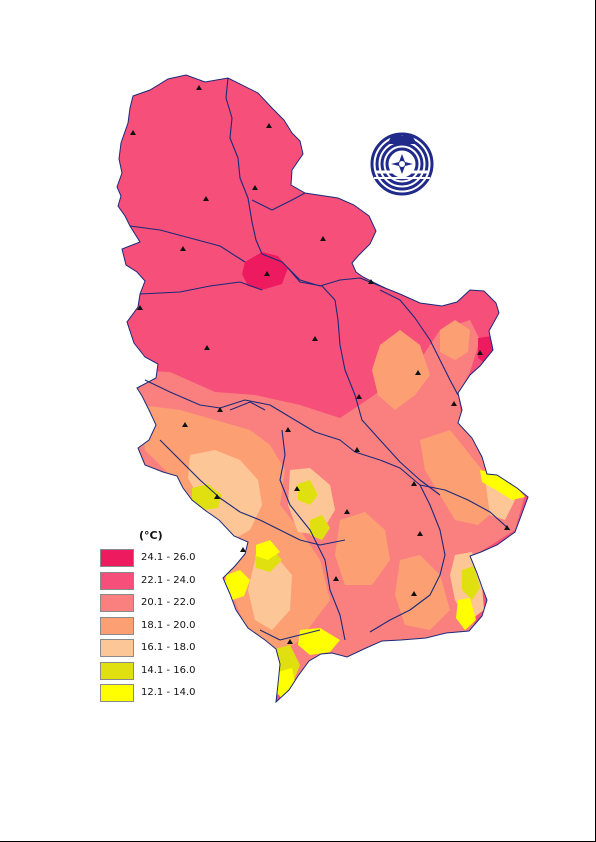 The height and width of the screenshot is (842, 596). I want to click on legend-label: 16.1 - 18.0, so click(168, 647).